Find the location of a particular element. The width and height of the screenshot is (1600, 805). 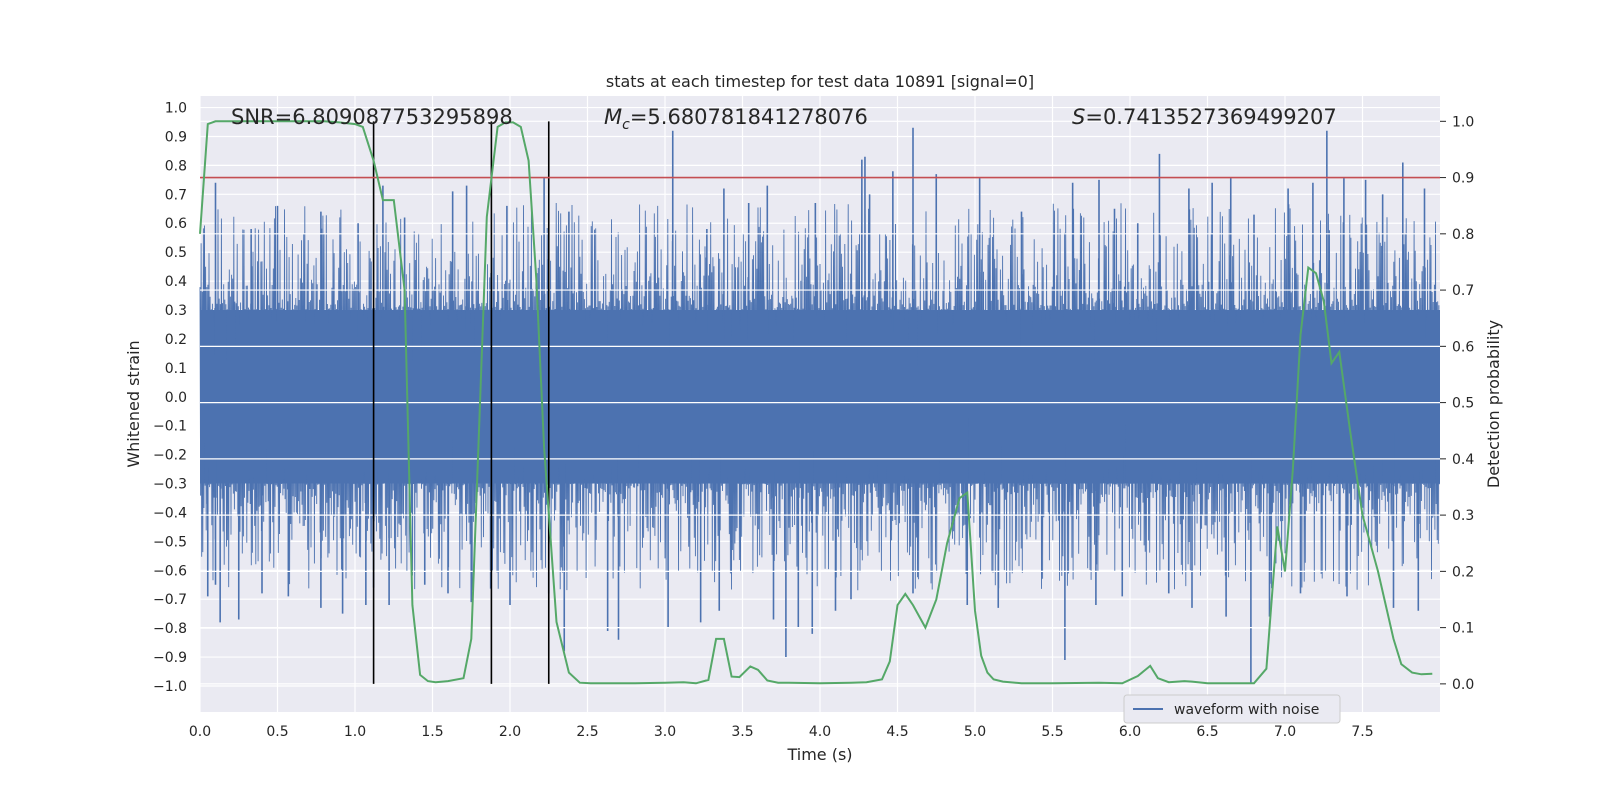

x-axis-label: Time (s) is located at coordinates (819, 754).